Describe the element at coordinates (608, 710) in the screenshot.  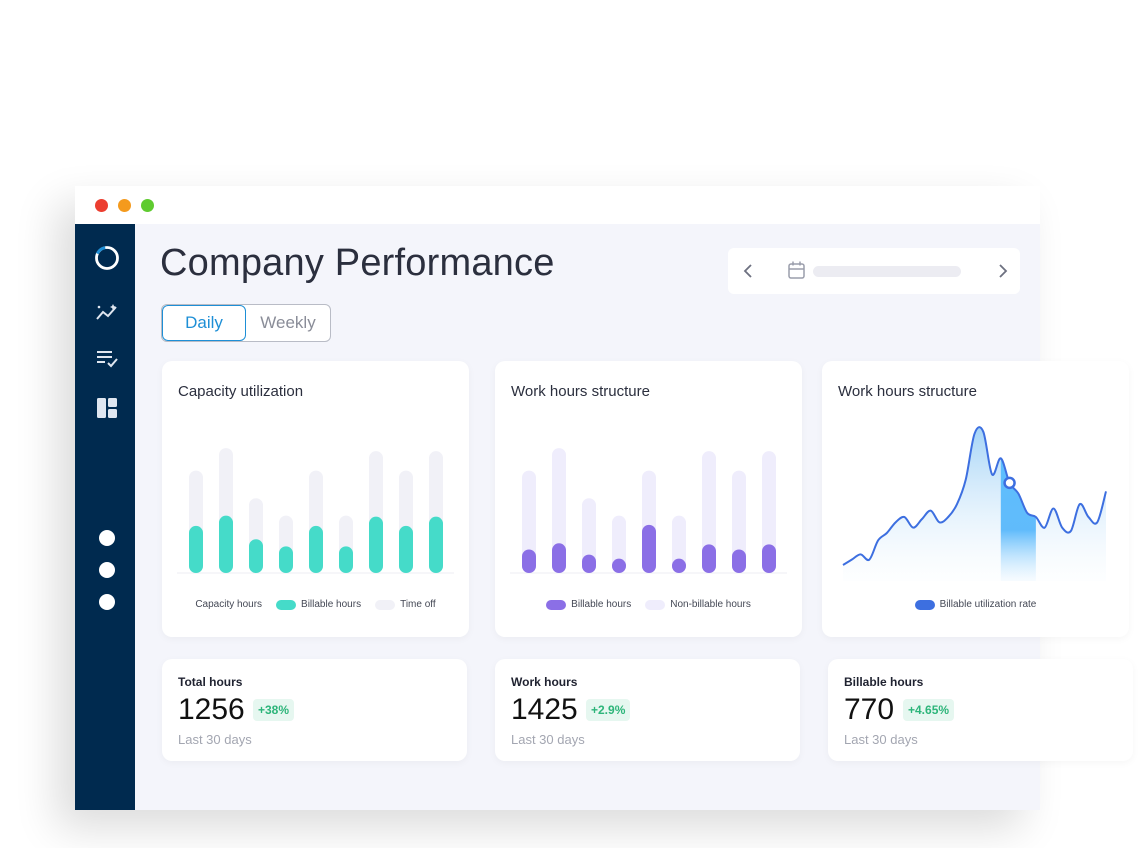
I see `stat-change-badge: +2.9%` at that location.